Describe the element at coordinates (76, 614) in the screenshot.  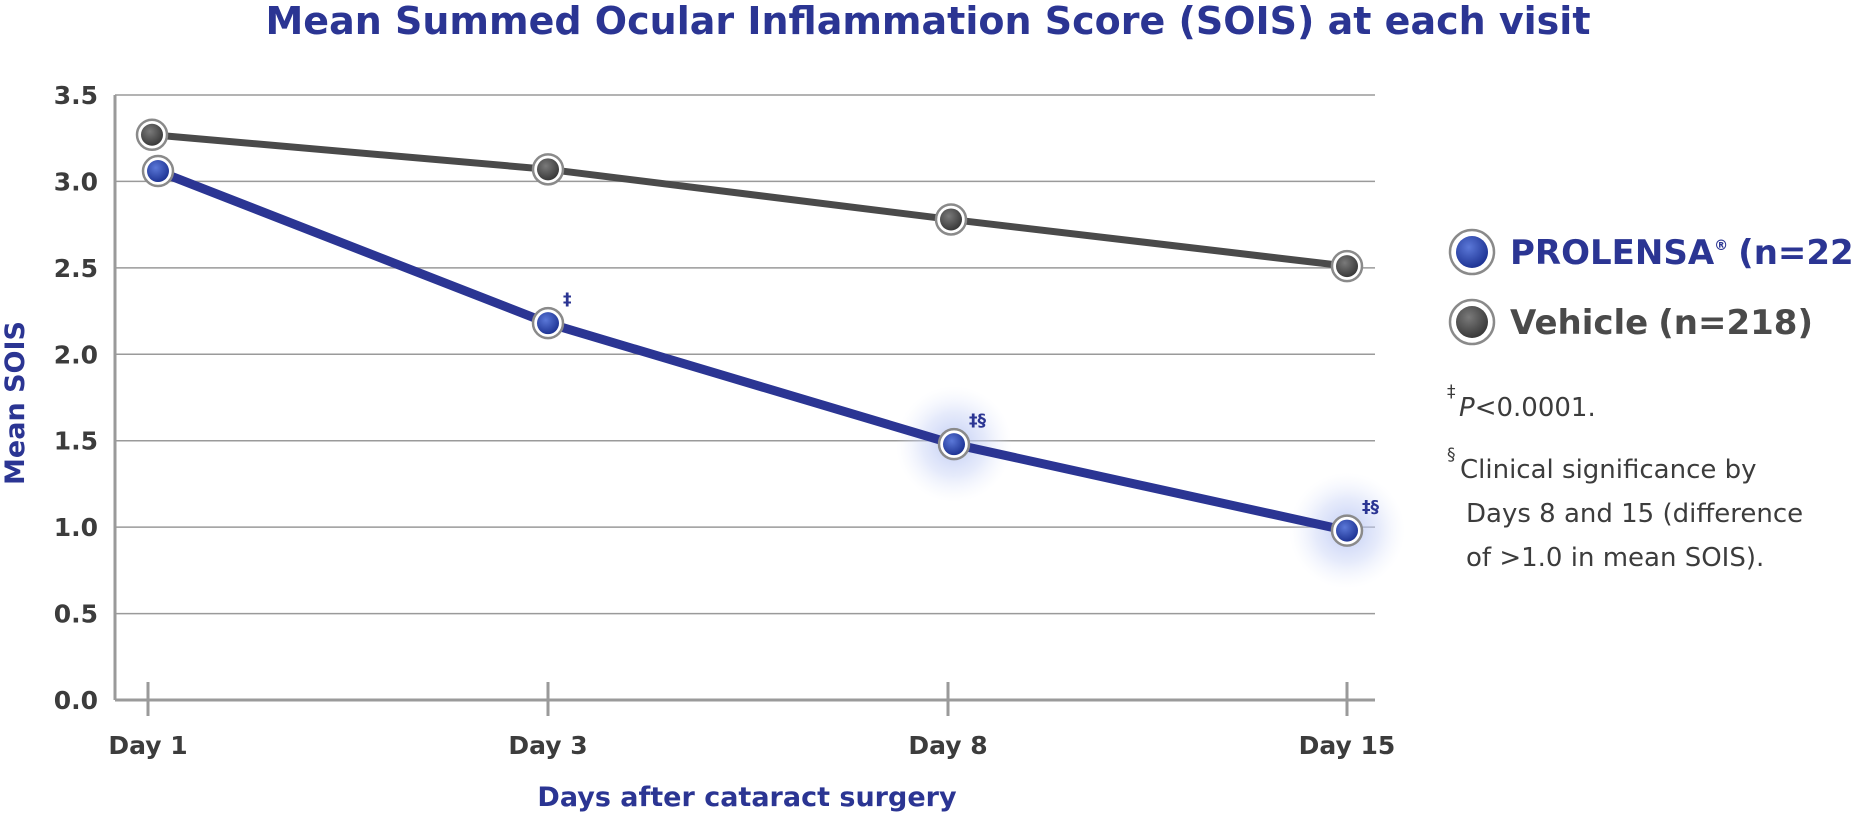
I see `y-tick-label: 0.5` at that location.